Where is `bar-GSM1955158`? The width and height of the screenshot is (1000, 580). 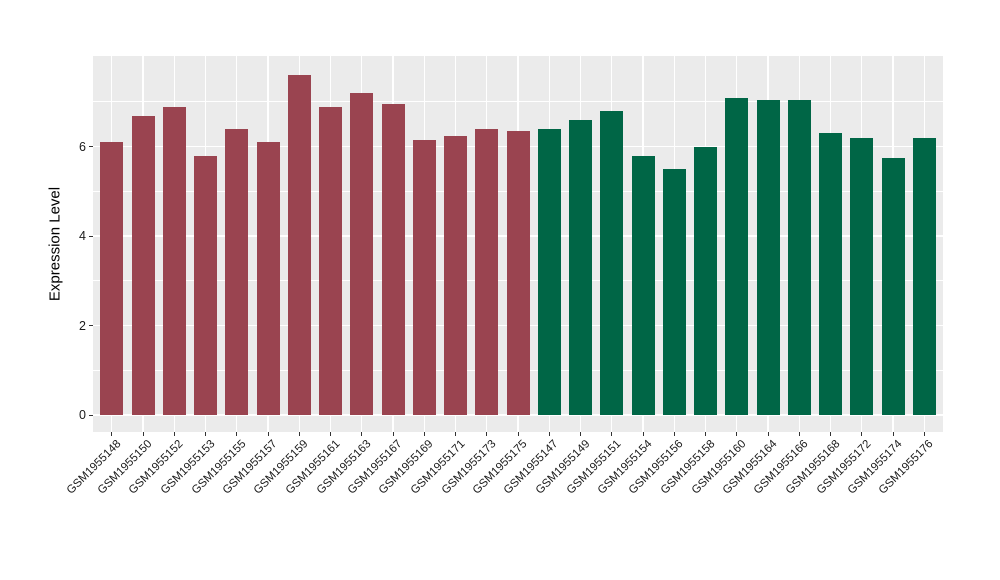
bar-GSM1955158 is located at coordinates (705, 280).